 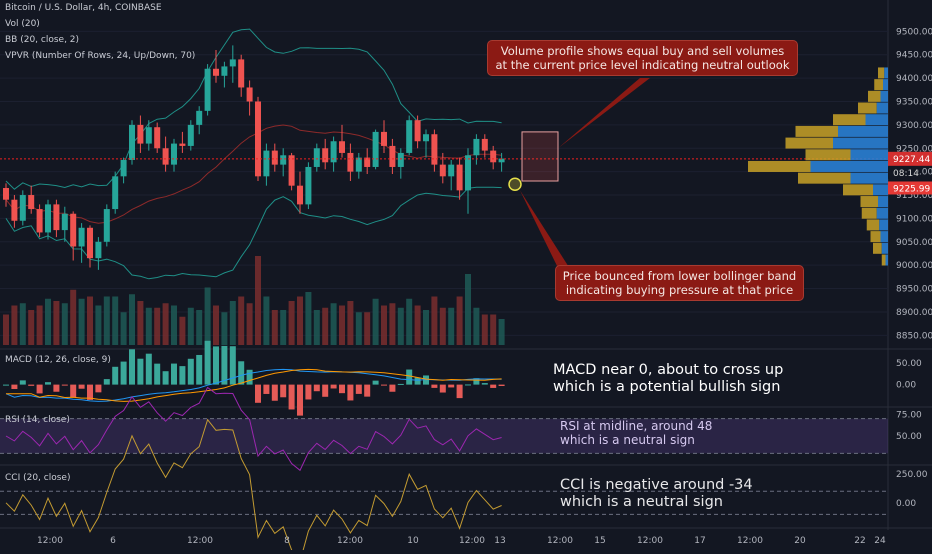 What do you see at coordinates (668, 370) in the screenshot?
I see `note-line: MACD near 0, about to cross up` at bounding box center [668, 370].